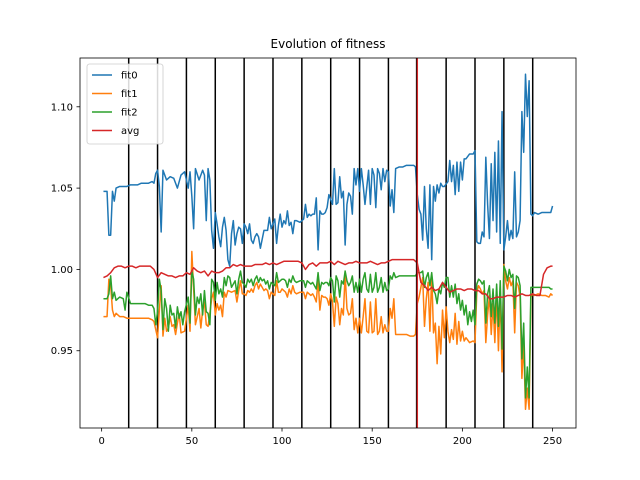 The image size is (640, 480). What do you see at coordinates (462, 441) in the screenshot?
I see `x-tick-label: 200` at bounding box center [462, 441].